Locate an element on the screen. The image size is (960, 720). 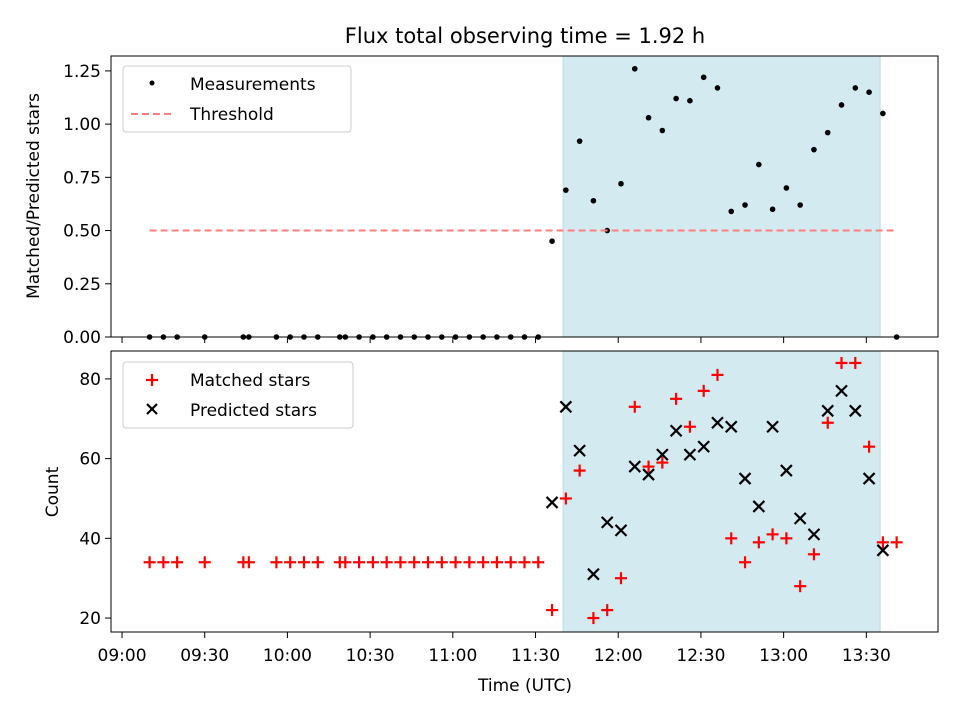
y-tick-label: 1.00 is located at coordinates (82, 125).